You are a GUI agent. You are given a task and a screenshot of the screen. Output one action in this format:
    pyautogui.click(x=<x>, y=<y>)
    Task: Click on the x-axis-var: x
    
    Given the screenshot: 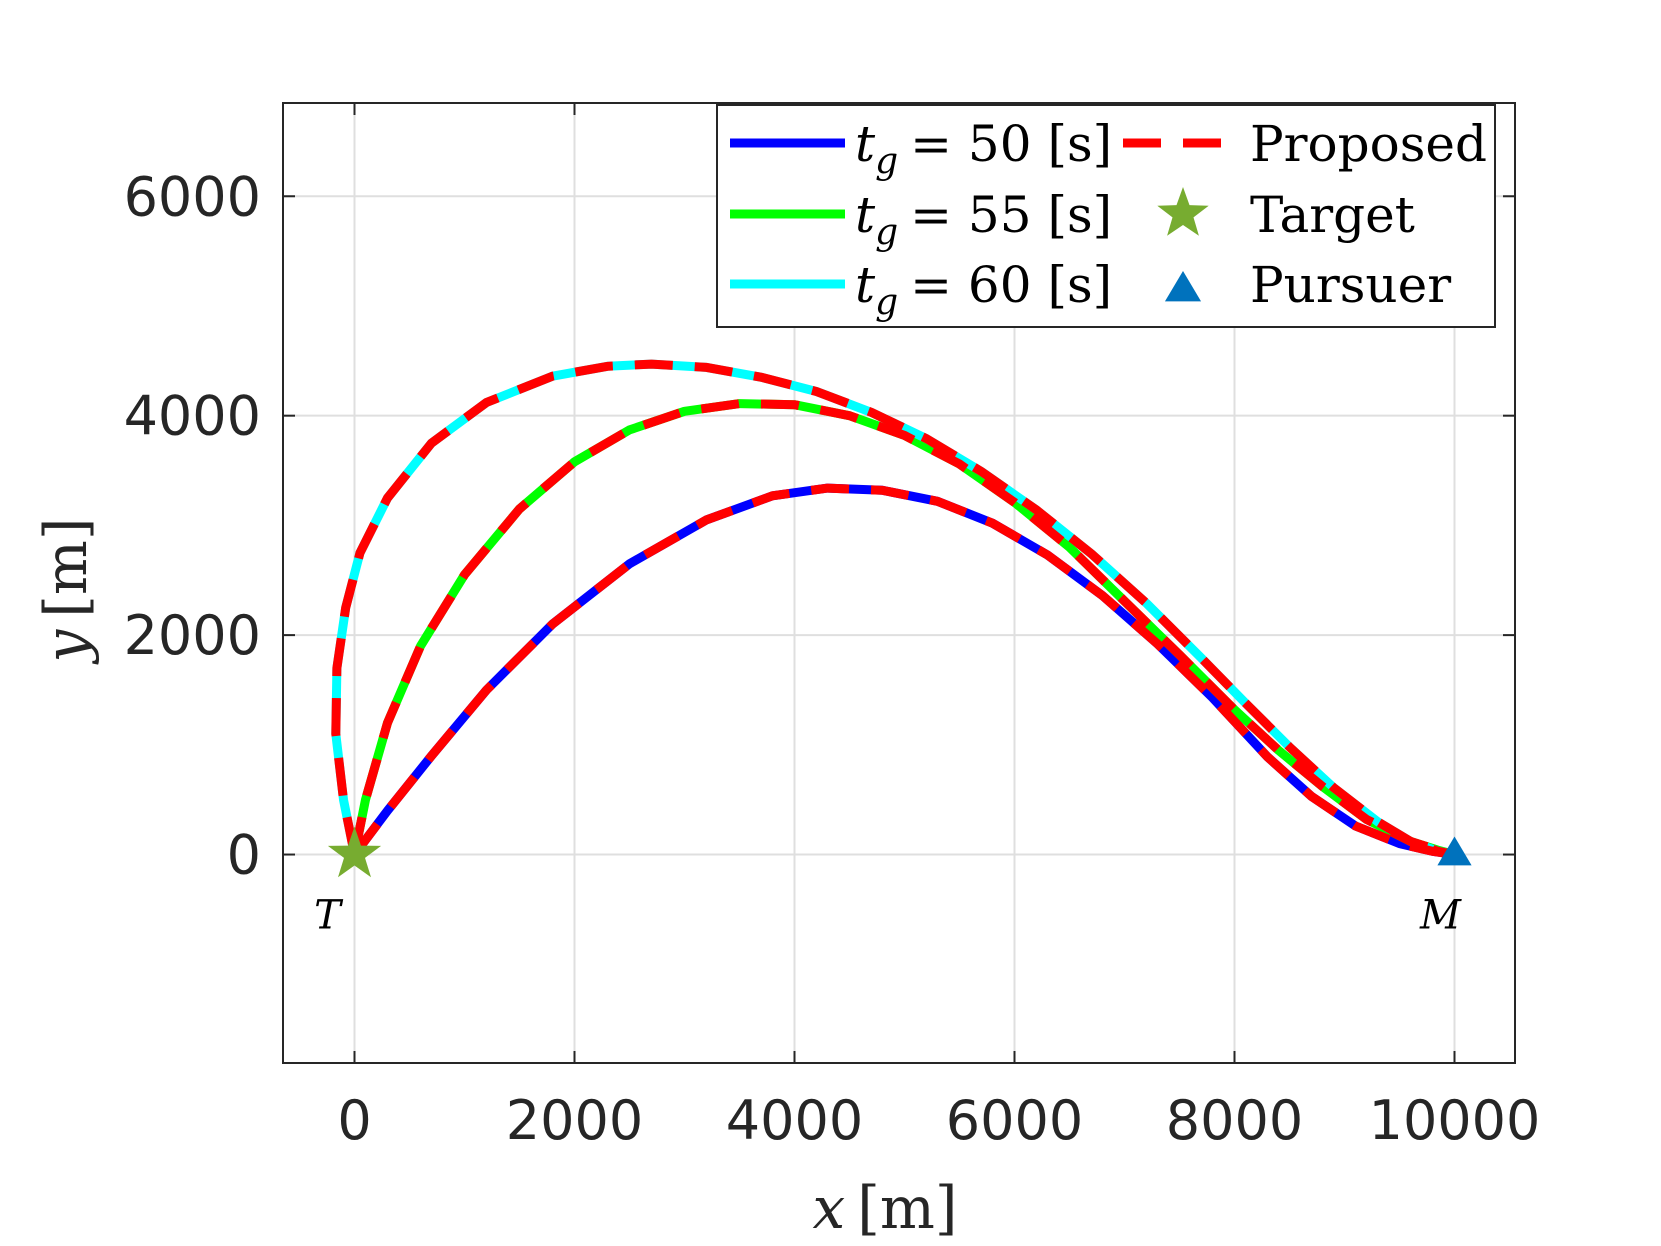 What is the action you would take?
    pyautogui.click(x=829, y=1208)
    